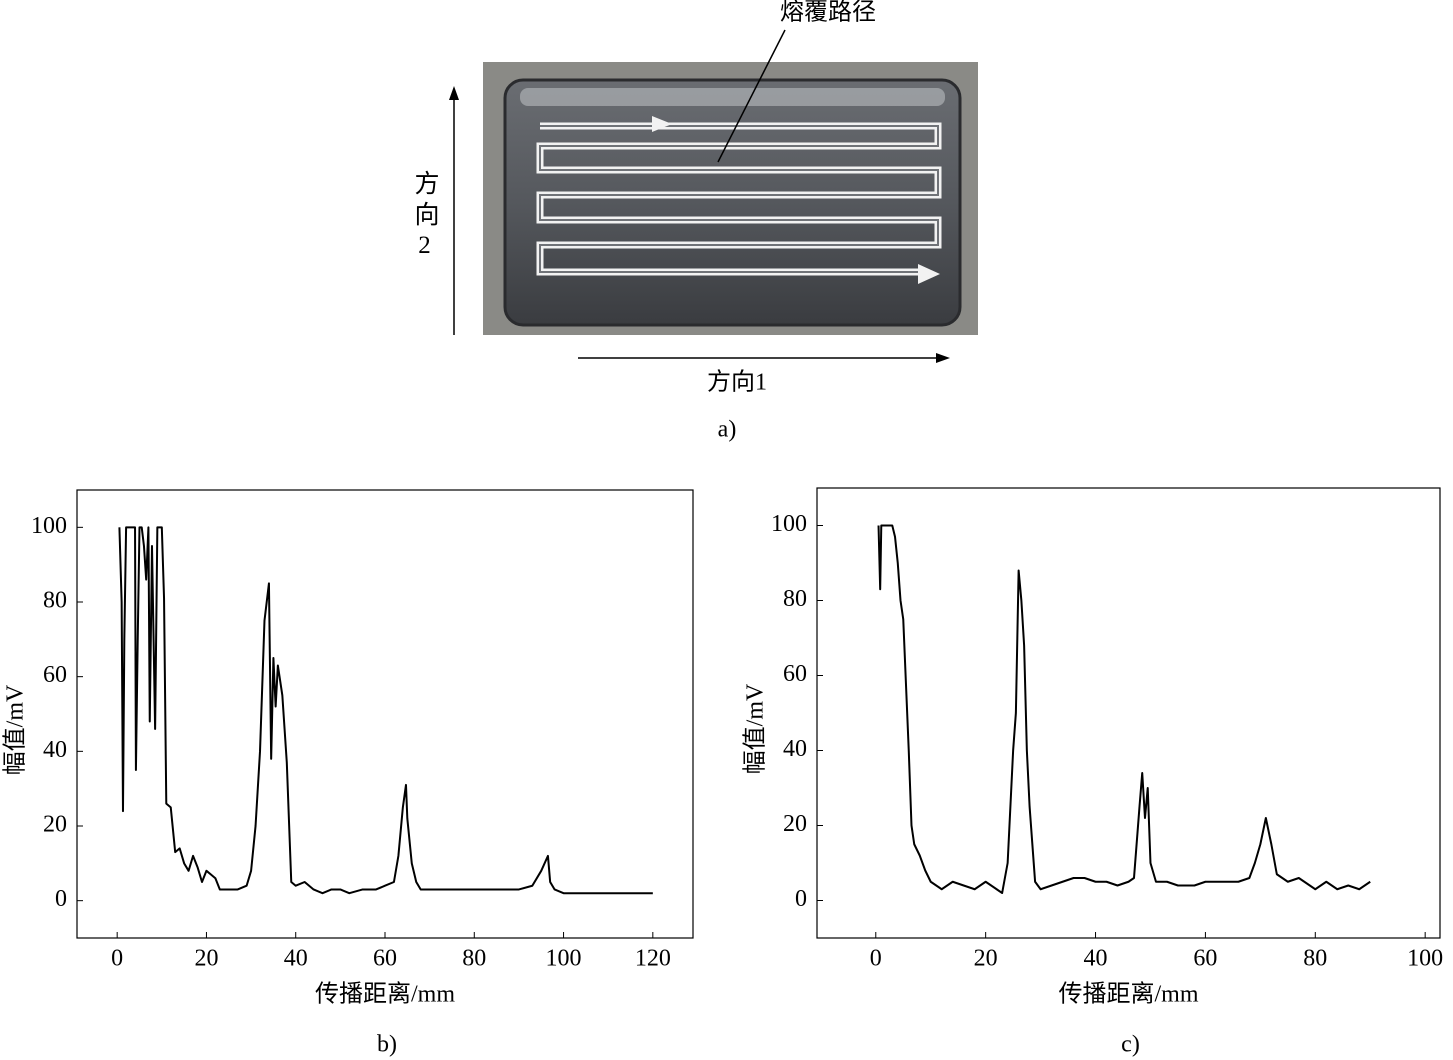 The image size is (1453, 1060). Describe the element at coordinates (387, 1045) in the screenshot. I see `caption: b)` at that location.